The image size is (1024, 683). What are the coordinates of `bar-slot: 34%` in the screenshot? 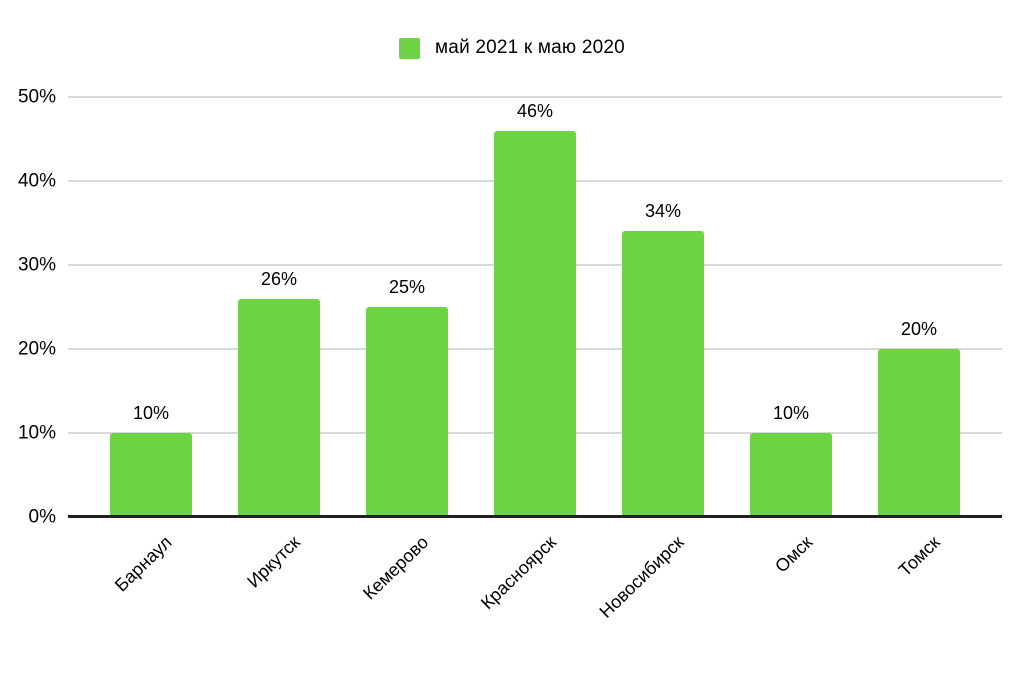 It's located at (663, 307).